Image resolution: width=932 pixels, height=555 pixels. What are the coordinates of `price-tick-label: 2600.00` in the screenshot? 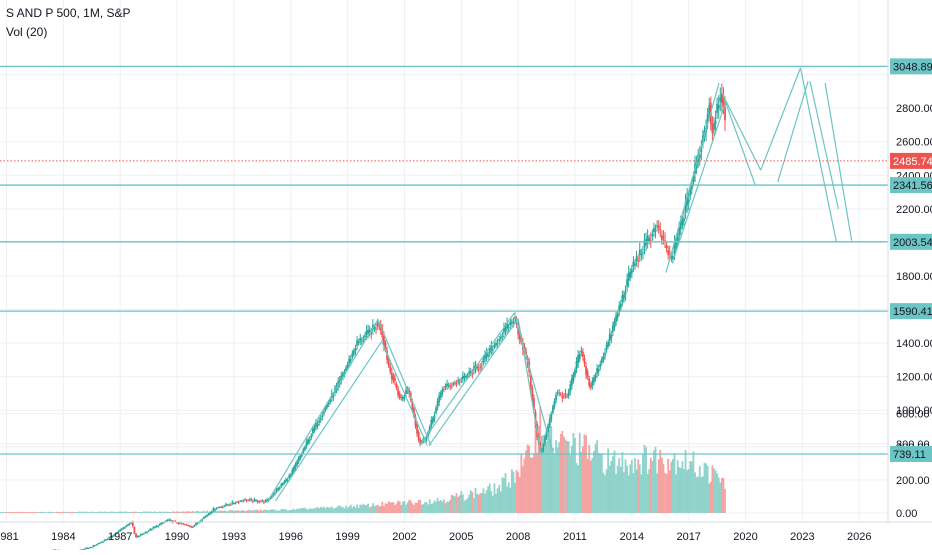 It's located at (914, 143).